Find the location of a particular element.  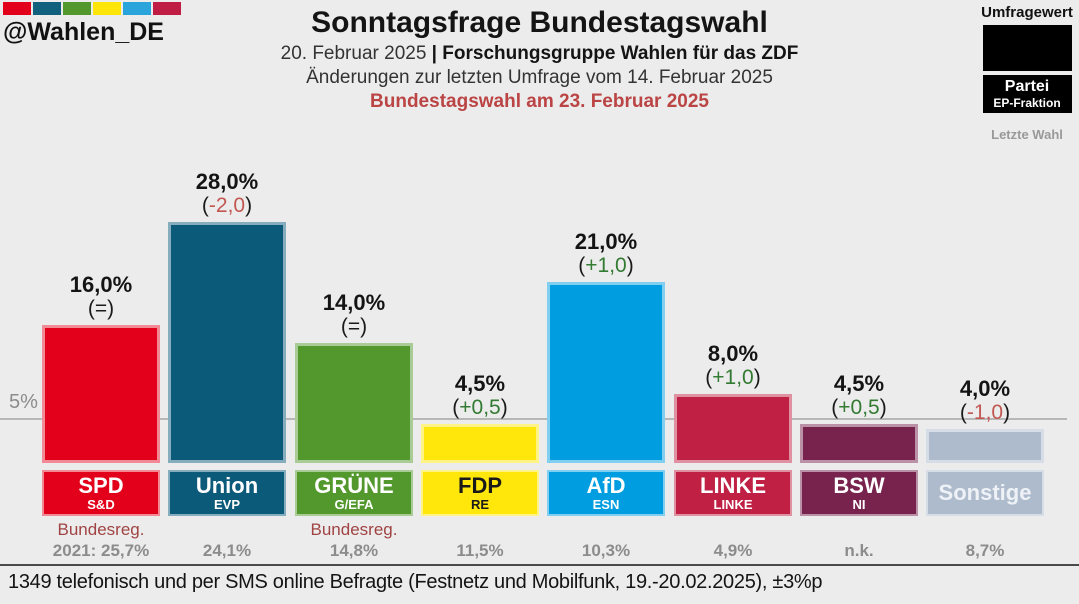

poll-percent: 28,0% is located at coordinates (227, 181).